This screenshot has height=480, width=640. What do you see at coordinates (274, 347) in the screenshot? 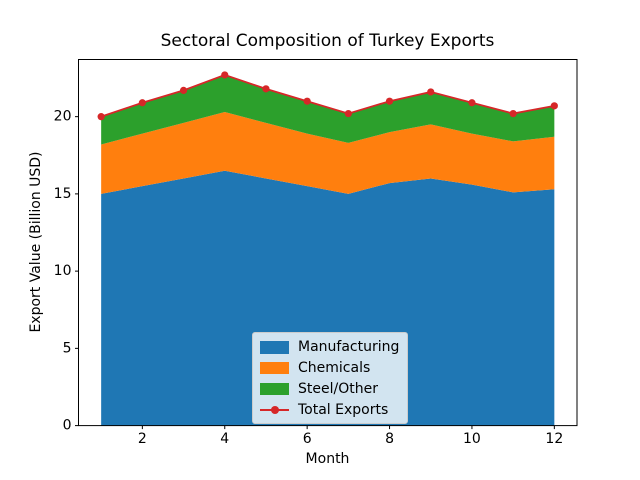
I see `legend-swatch-manufacturing` at bounding box center [274, 347].